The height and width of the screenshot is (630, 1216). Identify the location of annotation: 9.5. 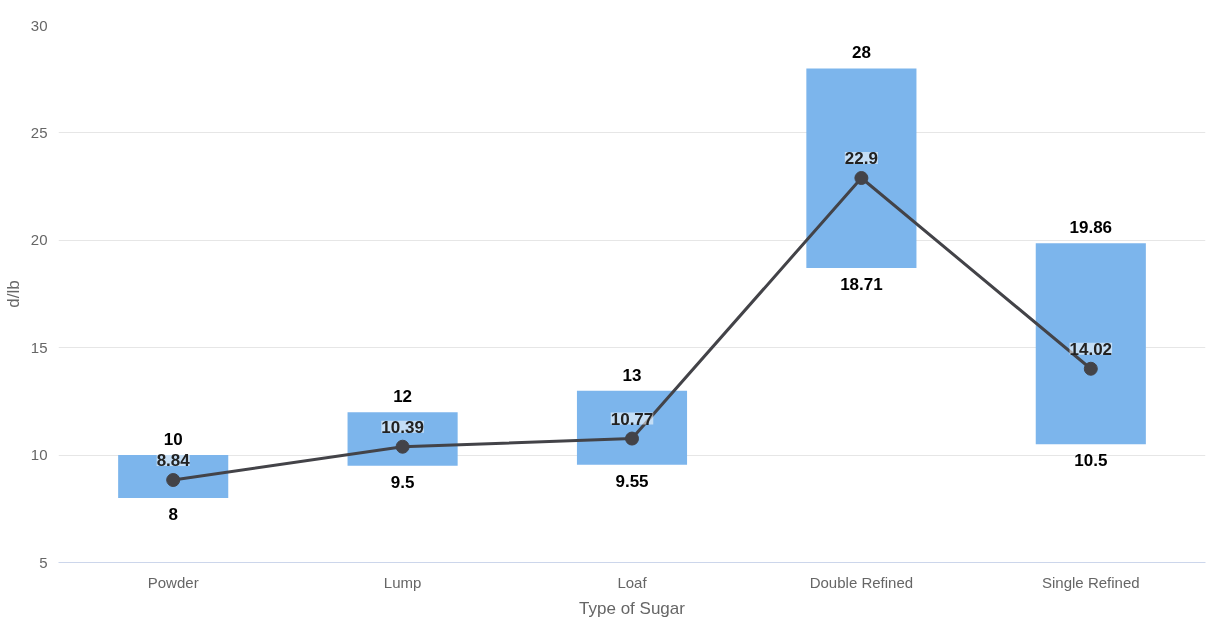
(402, 482).